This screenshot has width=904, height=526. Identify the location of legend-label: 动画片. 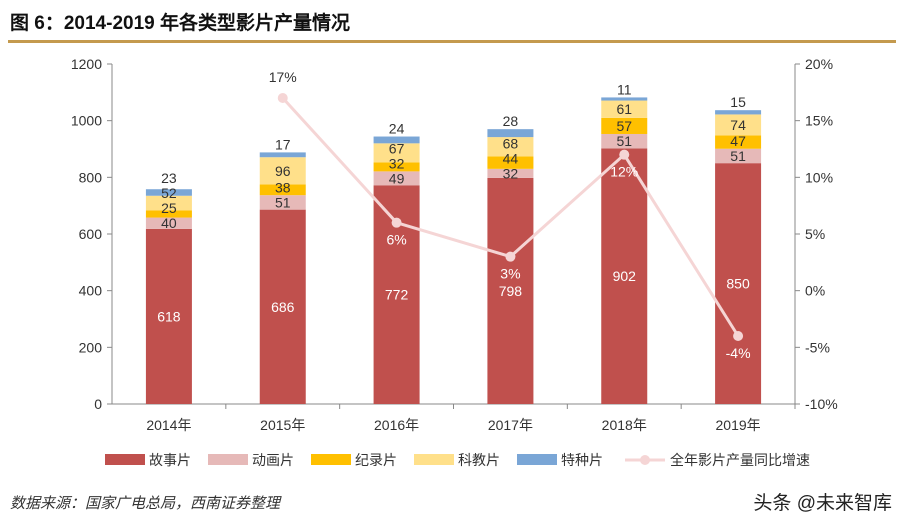
(273, 460).